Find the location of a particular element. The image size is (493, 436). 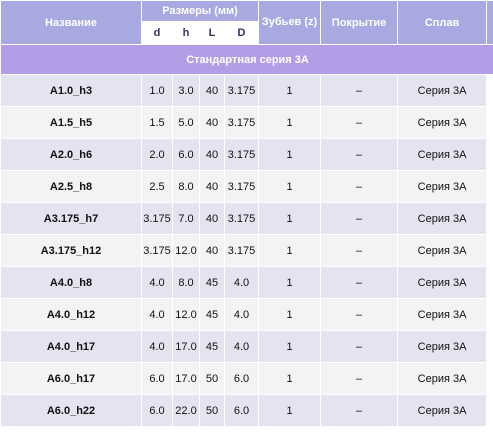

table-row: A4.0_h17 4.0 17.0 45 4.0 1– Серия 3А is located at coordinates (247, 346).